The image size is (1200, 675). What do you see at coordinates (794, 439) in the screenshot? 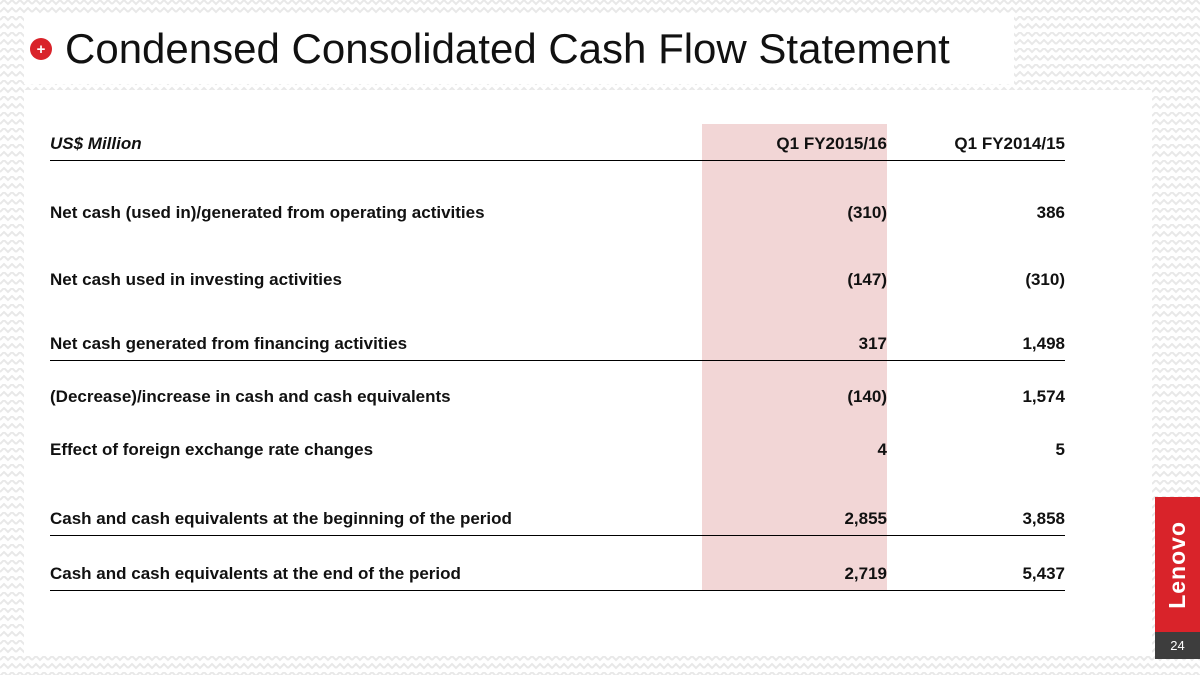
I see `value-q1-fy2015-16: 4` at bounding box center [794, 439].